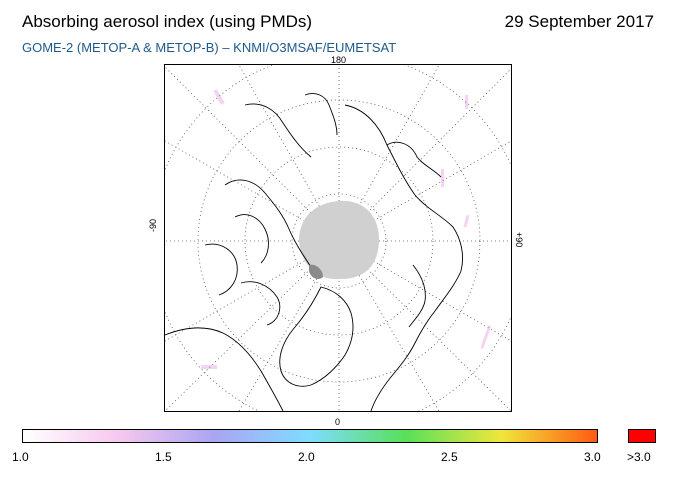  Describe the element at coordinates (163, 457) in the screenshot. I see `colorbar-tick-label: 1.5` at that location.